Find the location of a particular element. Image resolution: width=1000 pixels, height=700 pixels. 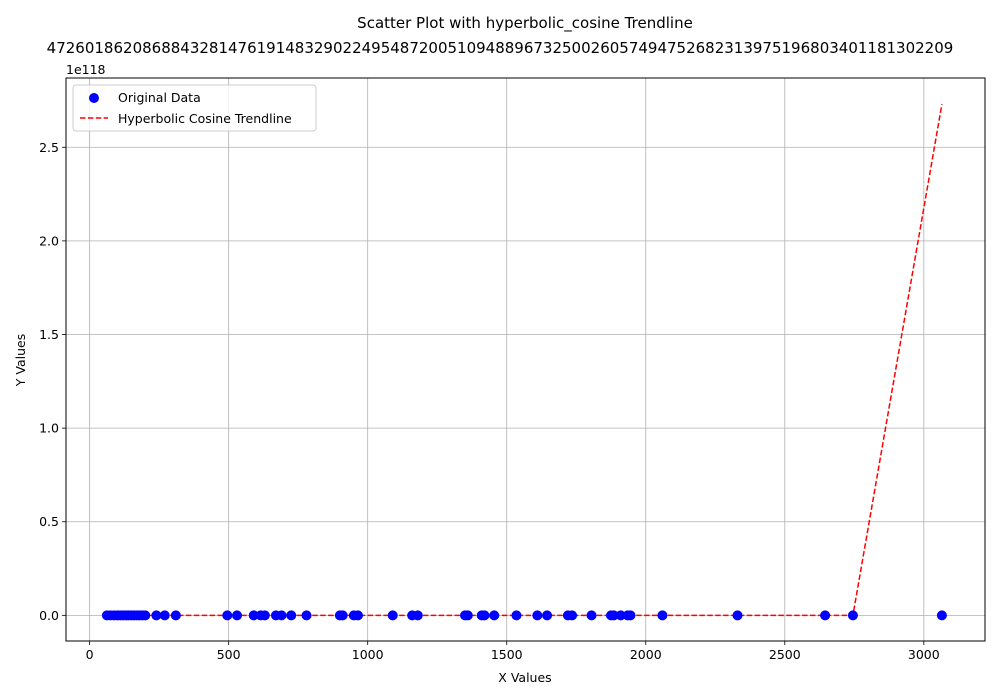

legend-box is located at coordinates (194, 108).